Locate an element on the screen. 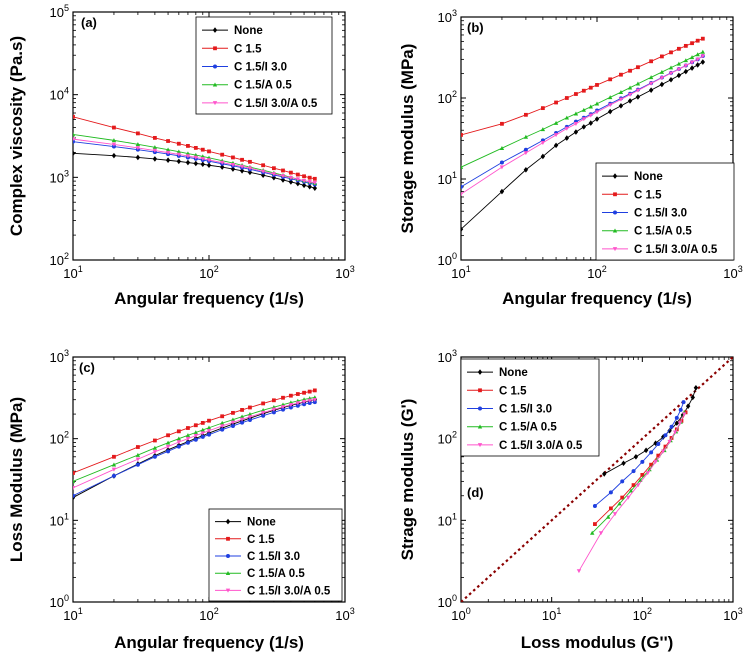  y-axis-title: Complex viscosity (Pa.s) is located at coordinates (16, 136).